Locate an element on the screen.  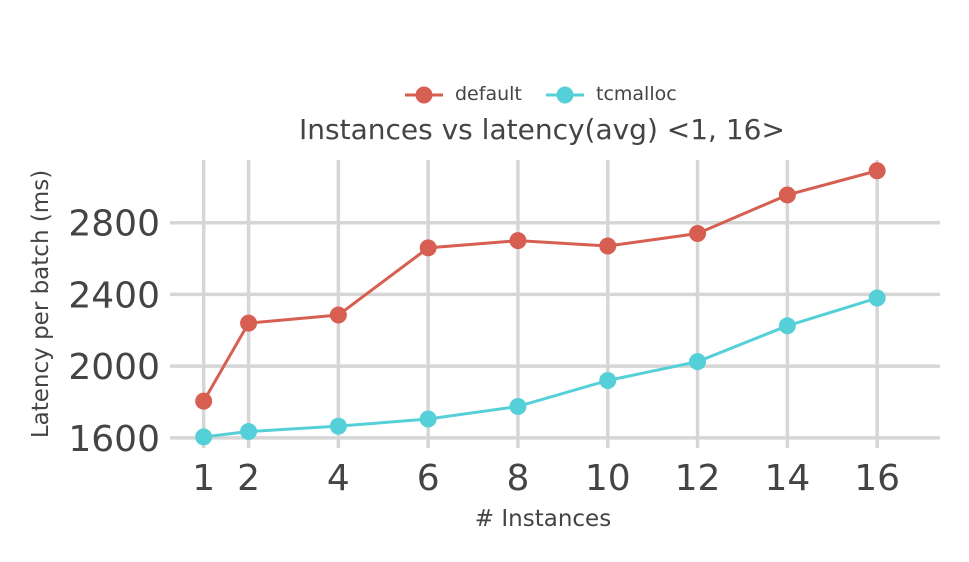
x-tick-label: 16 is located at coordinates (877, 478).